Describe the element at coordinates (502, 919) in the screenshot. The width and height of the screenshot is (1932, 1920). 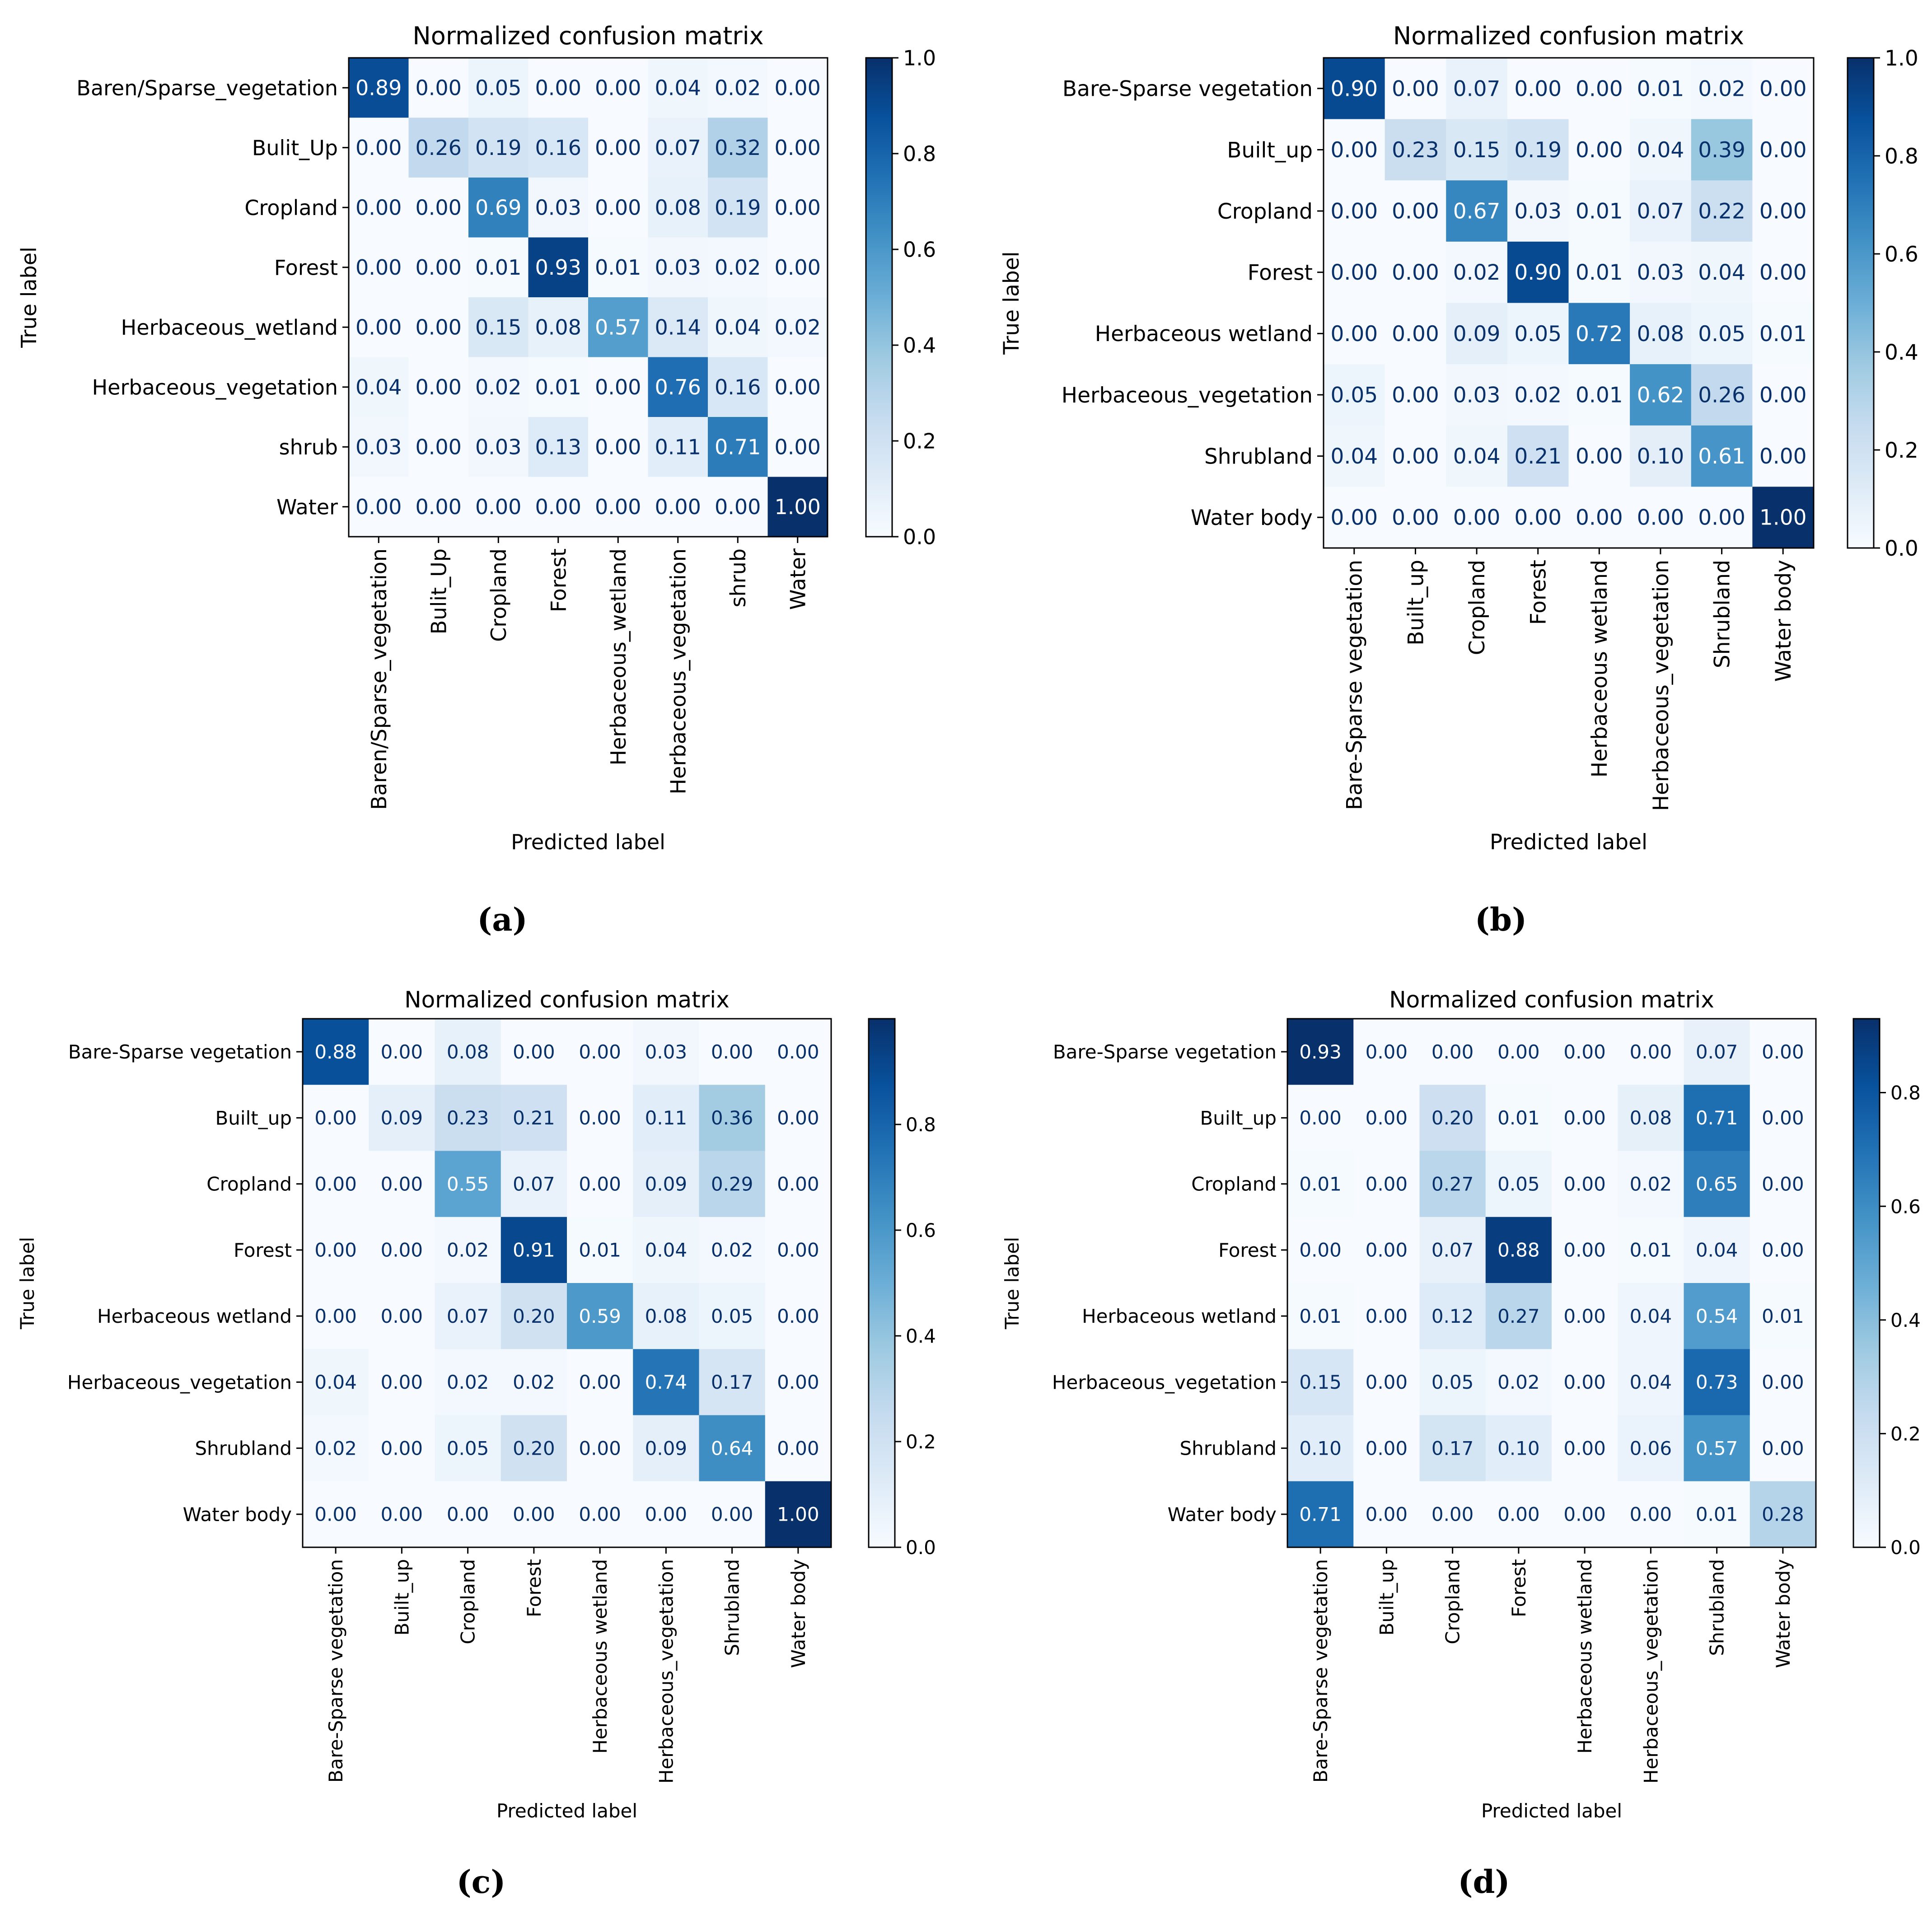
I see `panel-caption: (a)` at that location.